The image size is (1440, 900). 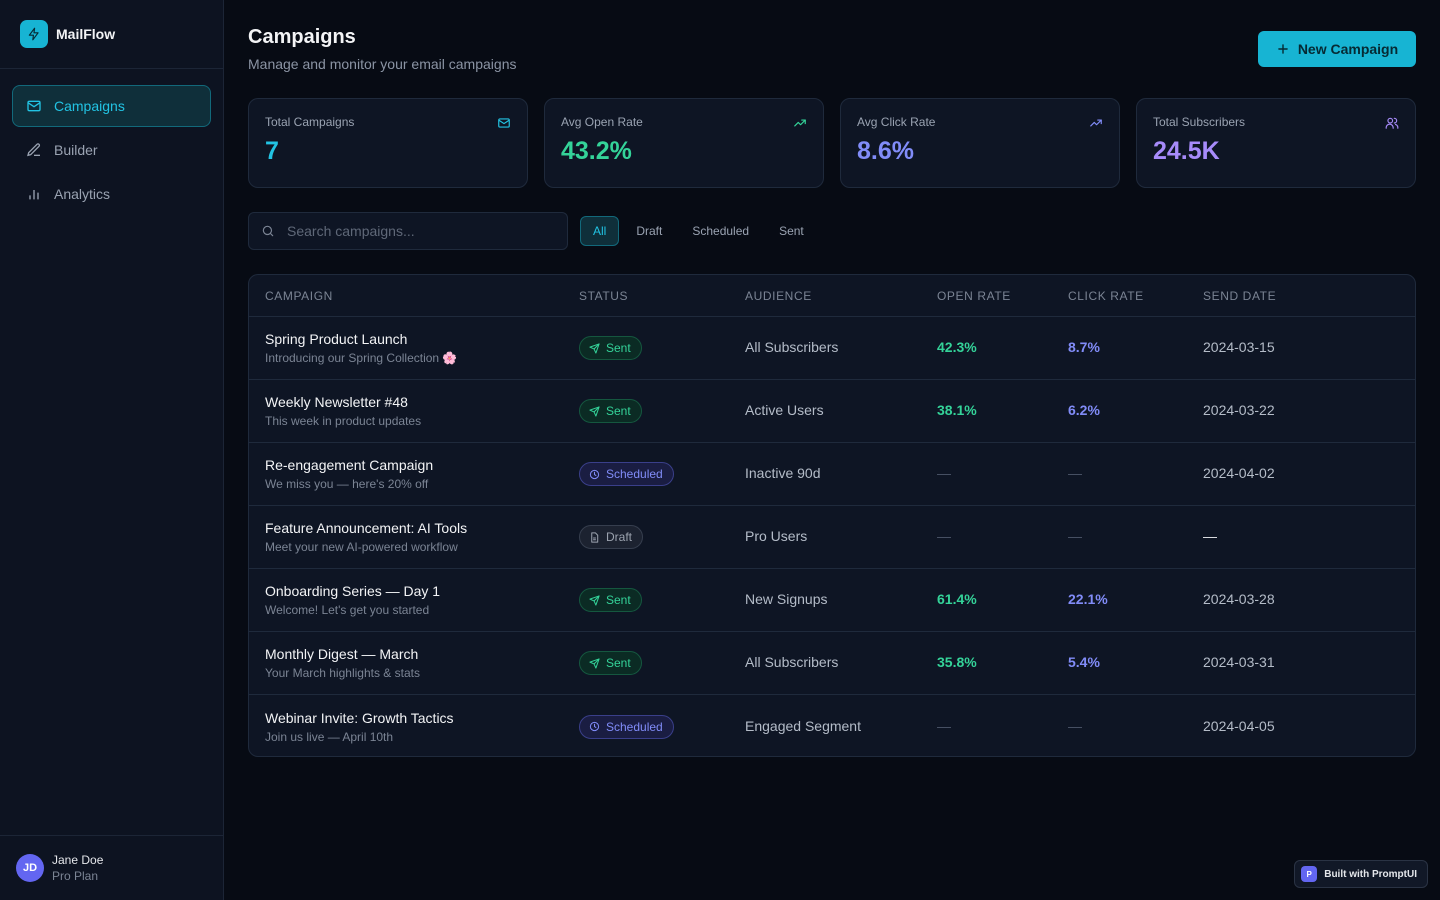 I want to click on clock-icon, so click(x=597, y=474).